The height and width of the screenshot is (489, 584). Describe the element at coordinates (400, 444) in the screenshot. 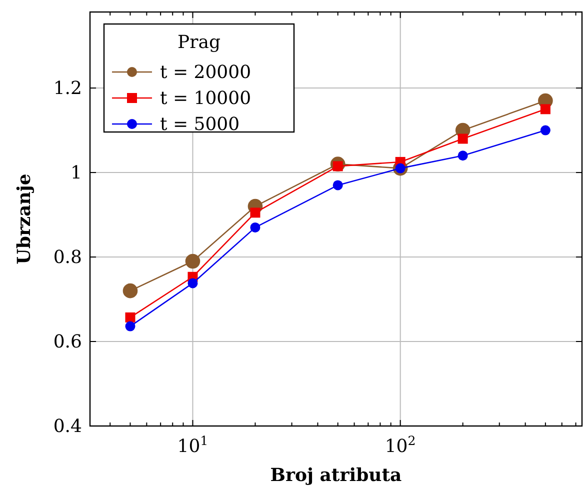

I see `x-tick-label: 10$^{2}$` at that location.